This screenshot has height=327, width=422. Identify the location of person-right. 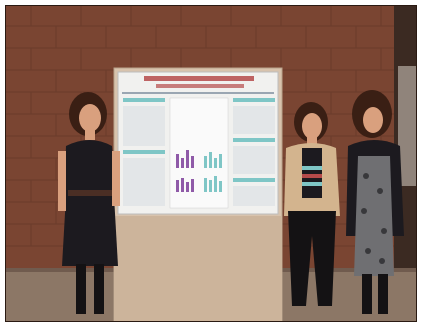
(375, 202).